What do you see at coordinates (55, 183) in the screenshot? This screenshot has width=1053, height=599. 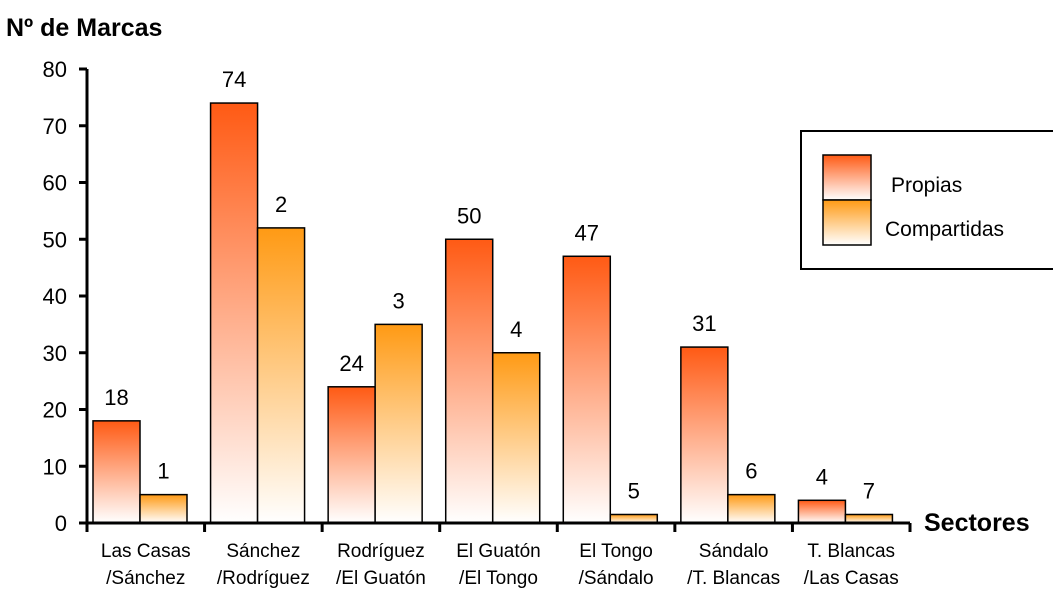 I see `y-tick-label: 60` at bounding box center [55, 183].